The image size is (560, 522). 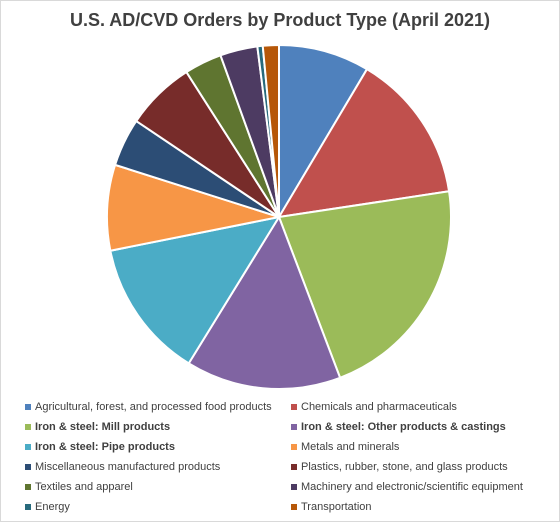 What do you see at coordinates (84, 487) in the screenshot?
I see `legend-label: Textiles and apparel` at bounding box center [84, 487].